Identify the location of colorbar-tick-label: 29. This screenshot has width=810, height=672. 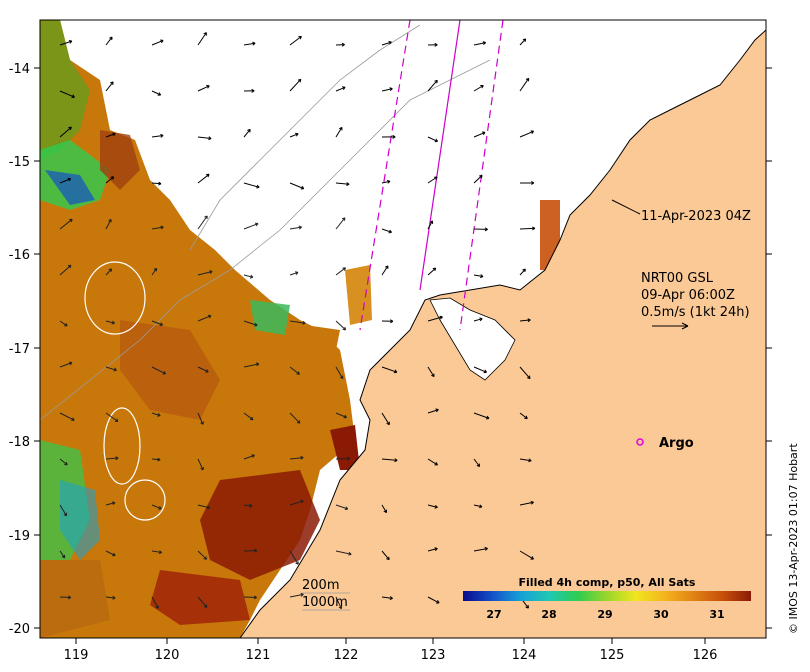
(604, 614).